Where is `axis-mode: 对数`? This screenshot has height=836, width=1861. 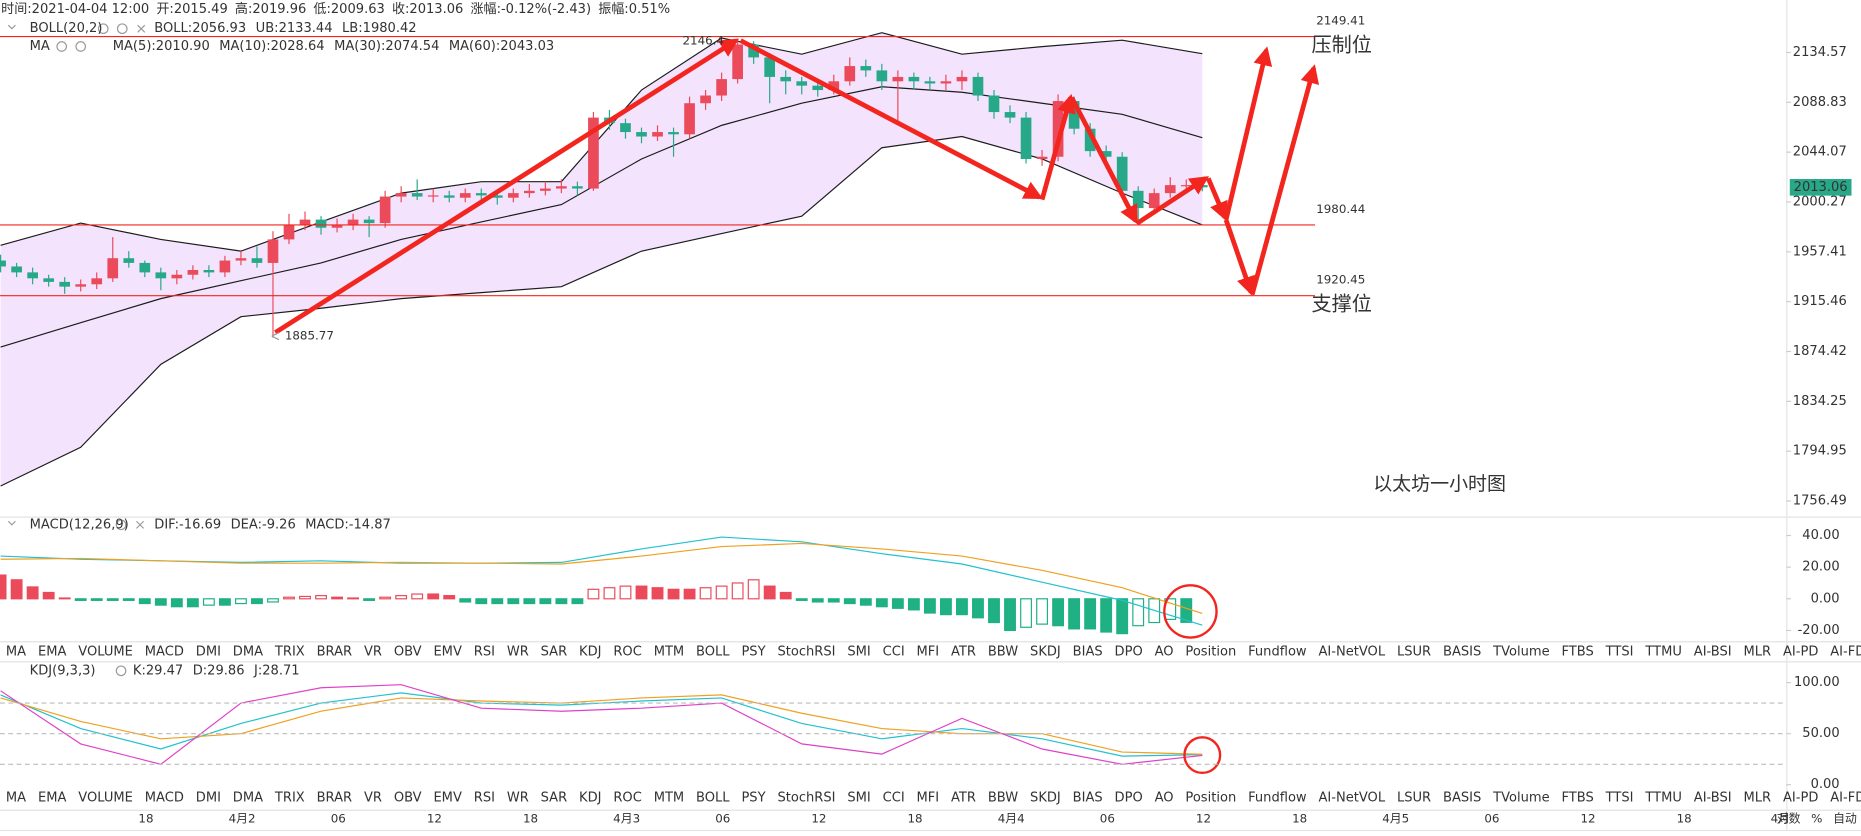
axis-mode: 对数 is located at coordinates (1789, 819).